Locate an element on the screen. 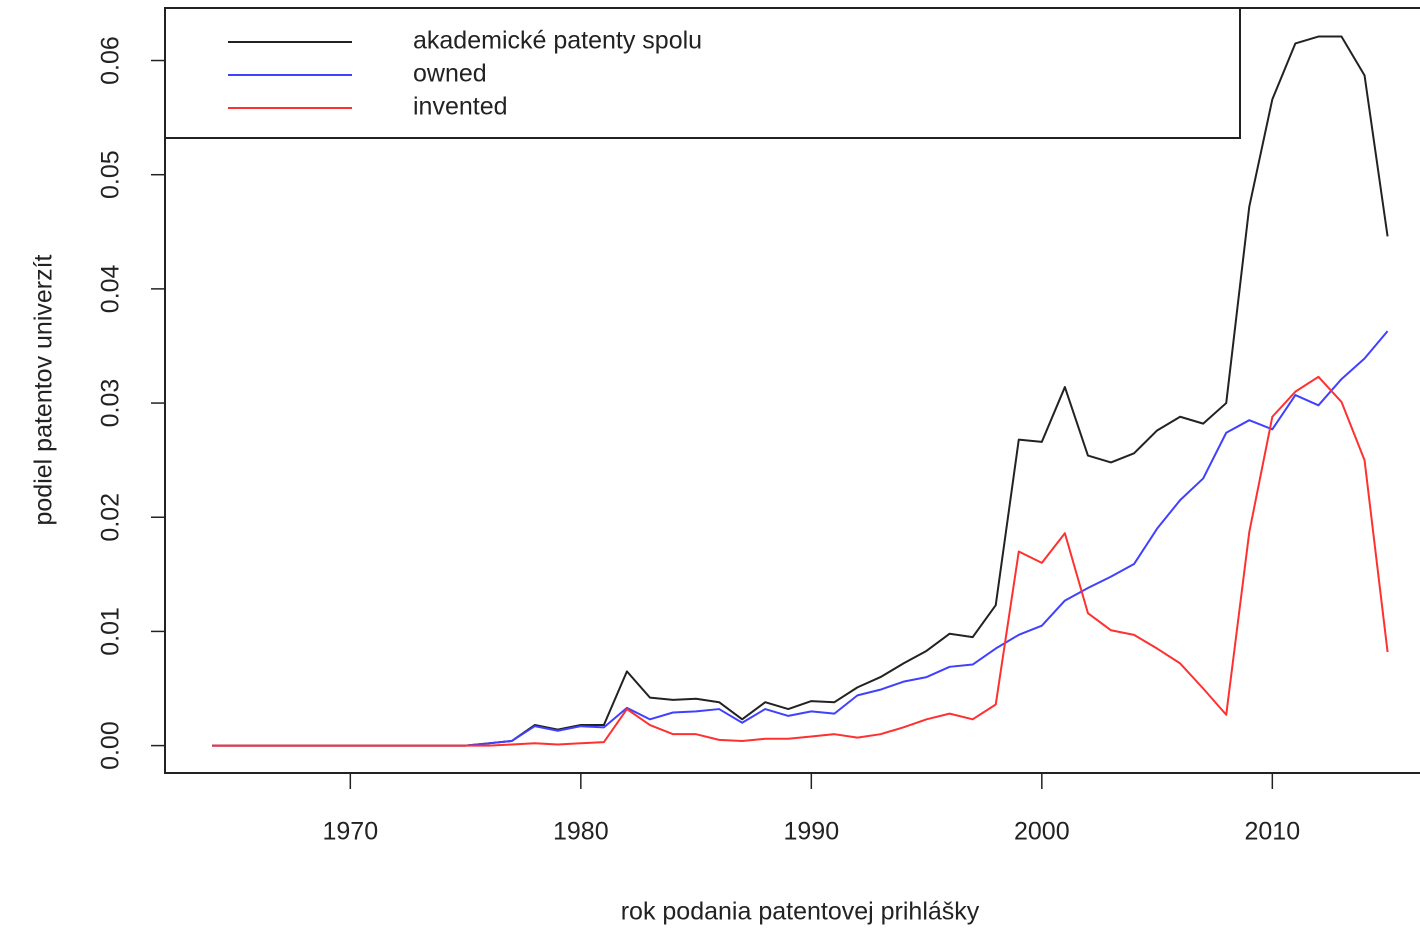  y-tick-label: 0.02 is located at coordinates (111, 517).